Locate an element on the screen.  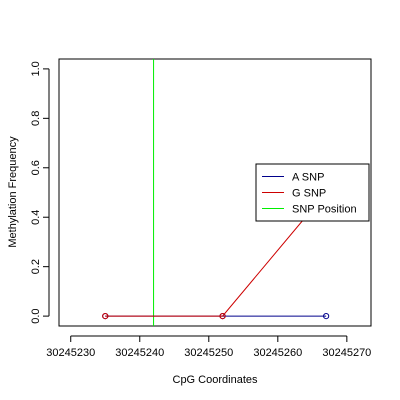
y-tick-label: 0.6 is located at coordinates (36, 167).